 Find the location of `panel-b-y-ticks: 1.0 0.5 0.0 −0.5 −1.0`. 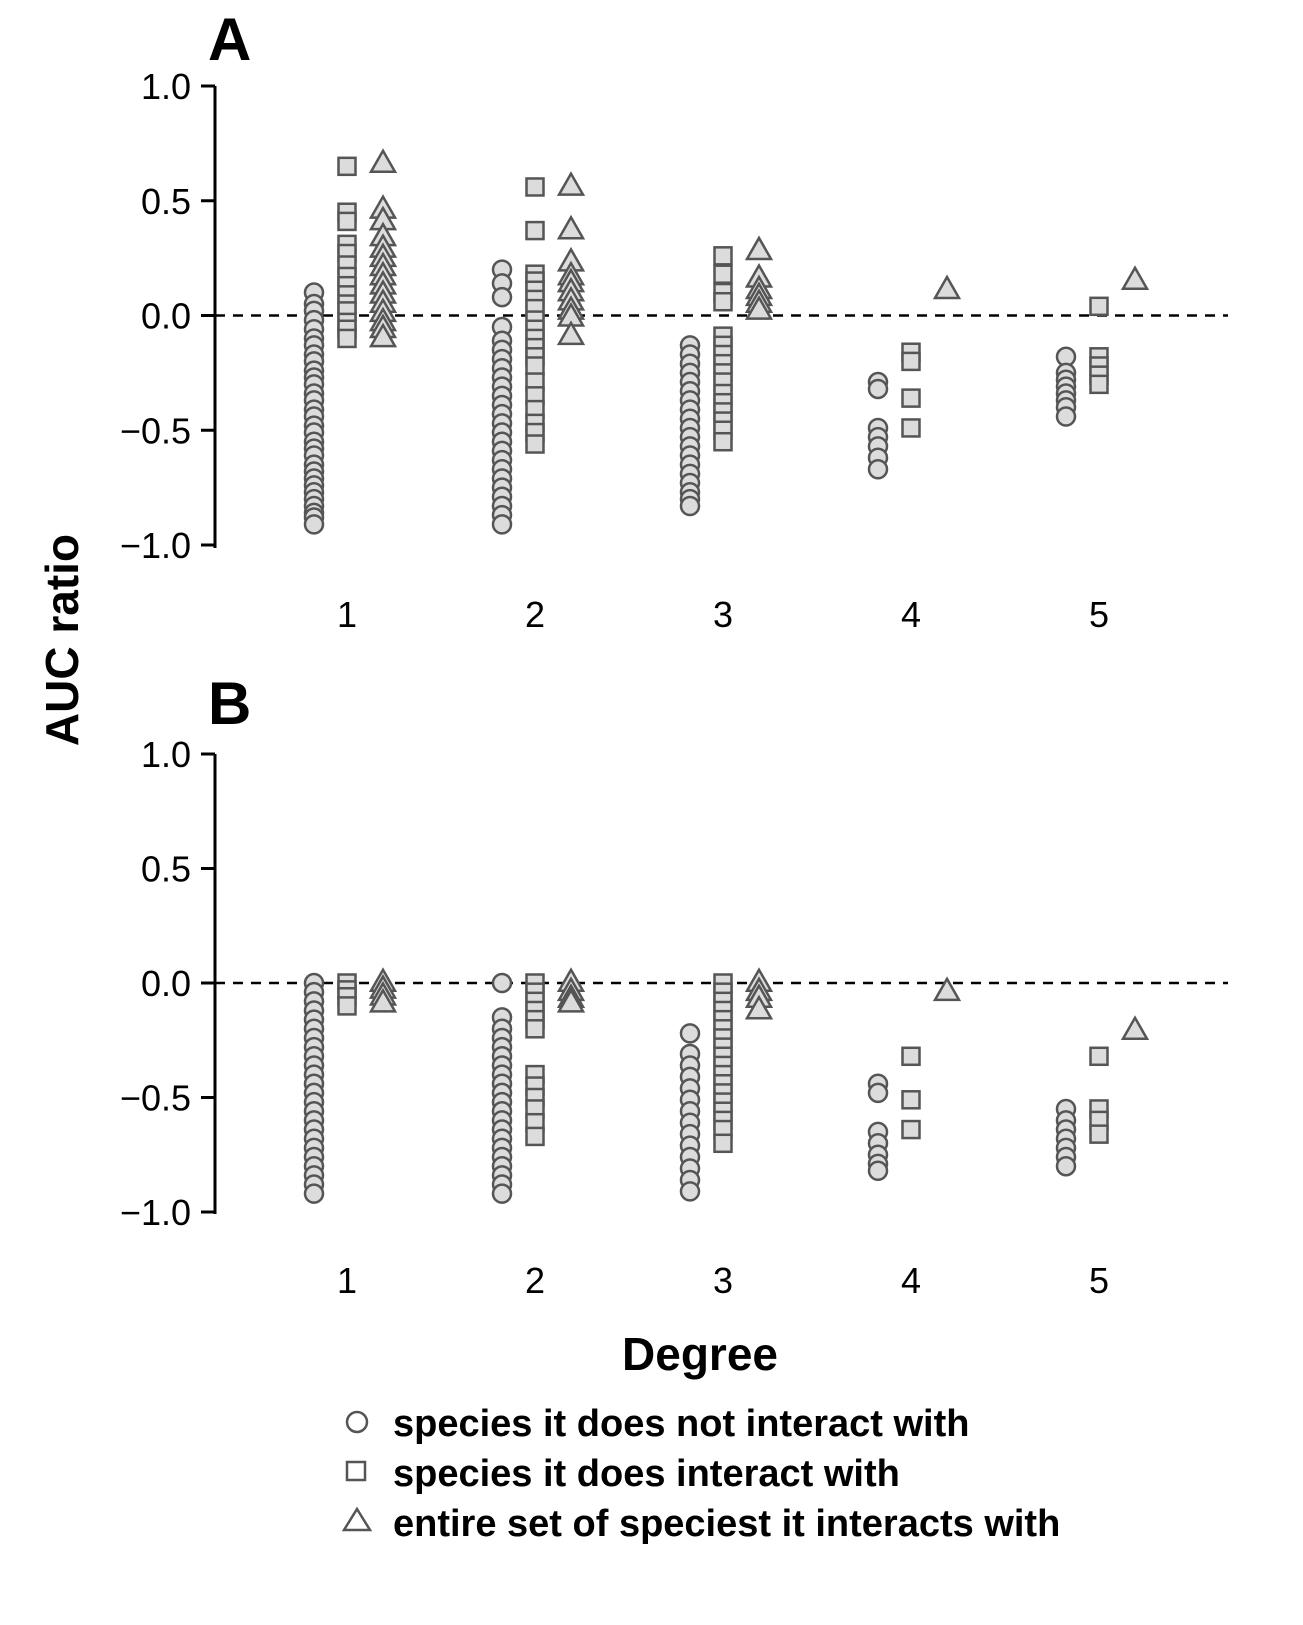

panel-b-y-ticks: 1.0 0.5 0.0 −0.5 −1.0 is located at coordinates (167, 983).